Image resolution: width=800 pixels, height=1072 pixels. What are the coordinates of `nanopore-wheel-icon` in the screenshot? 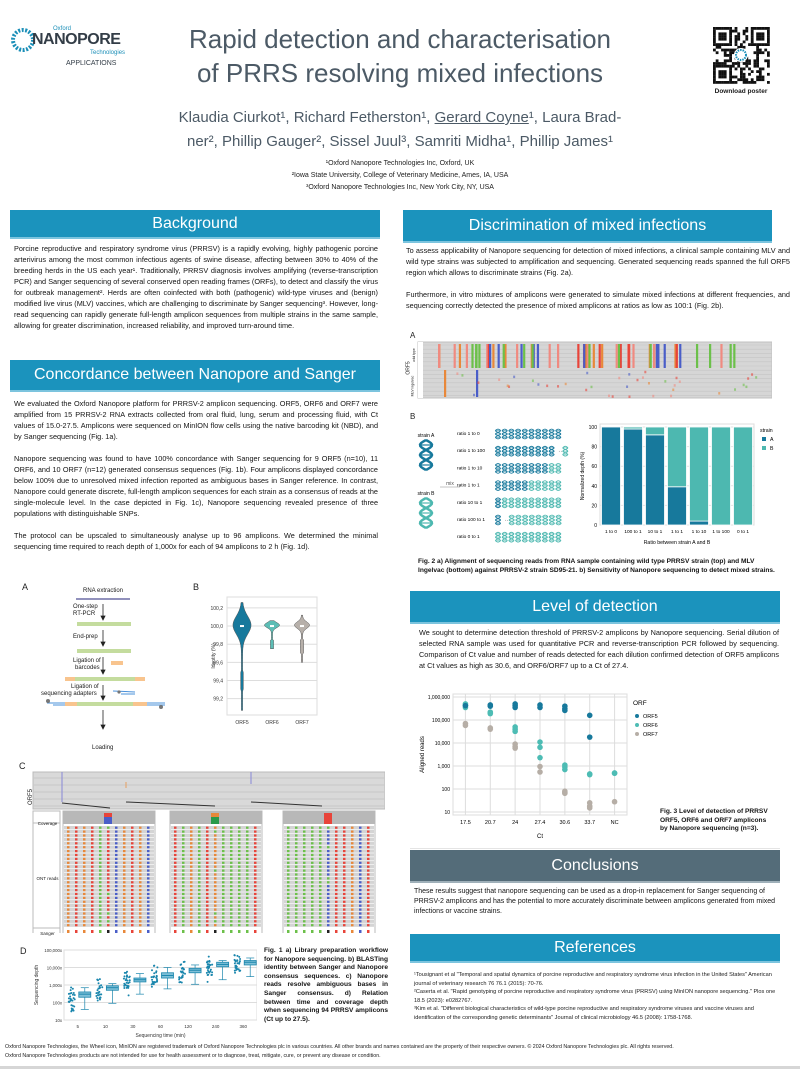 It's located at (741, 55).